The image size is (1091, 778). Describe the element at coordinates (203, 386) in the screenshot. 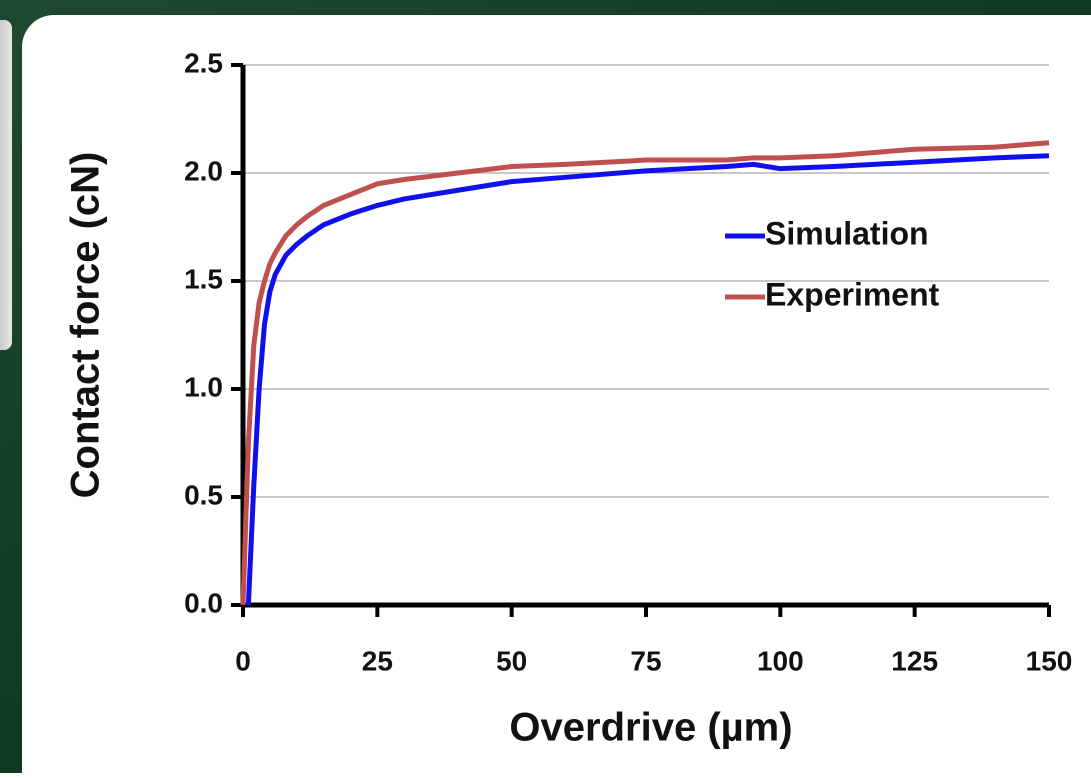

I see `y-tick-label: 1.0` at that location.